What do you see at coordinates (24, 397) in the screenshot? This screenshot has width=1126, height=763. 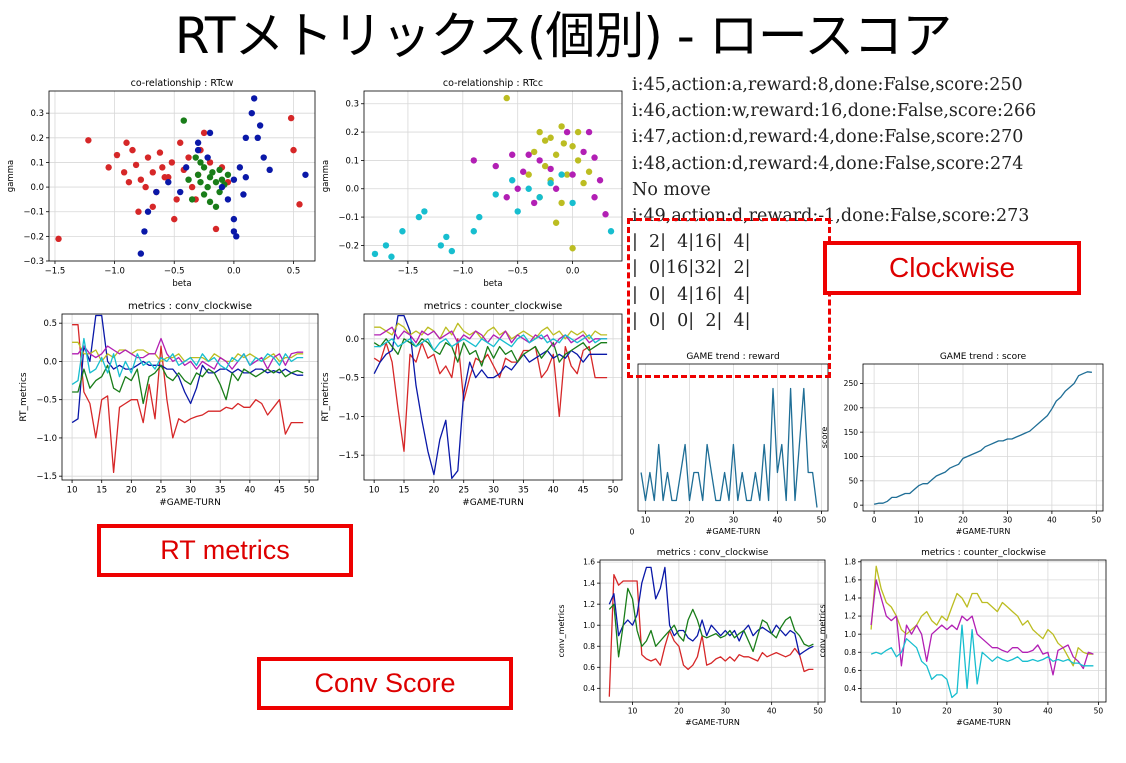 I see `y-axis-label: RT_metrics` at bounding box center [24, 397].